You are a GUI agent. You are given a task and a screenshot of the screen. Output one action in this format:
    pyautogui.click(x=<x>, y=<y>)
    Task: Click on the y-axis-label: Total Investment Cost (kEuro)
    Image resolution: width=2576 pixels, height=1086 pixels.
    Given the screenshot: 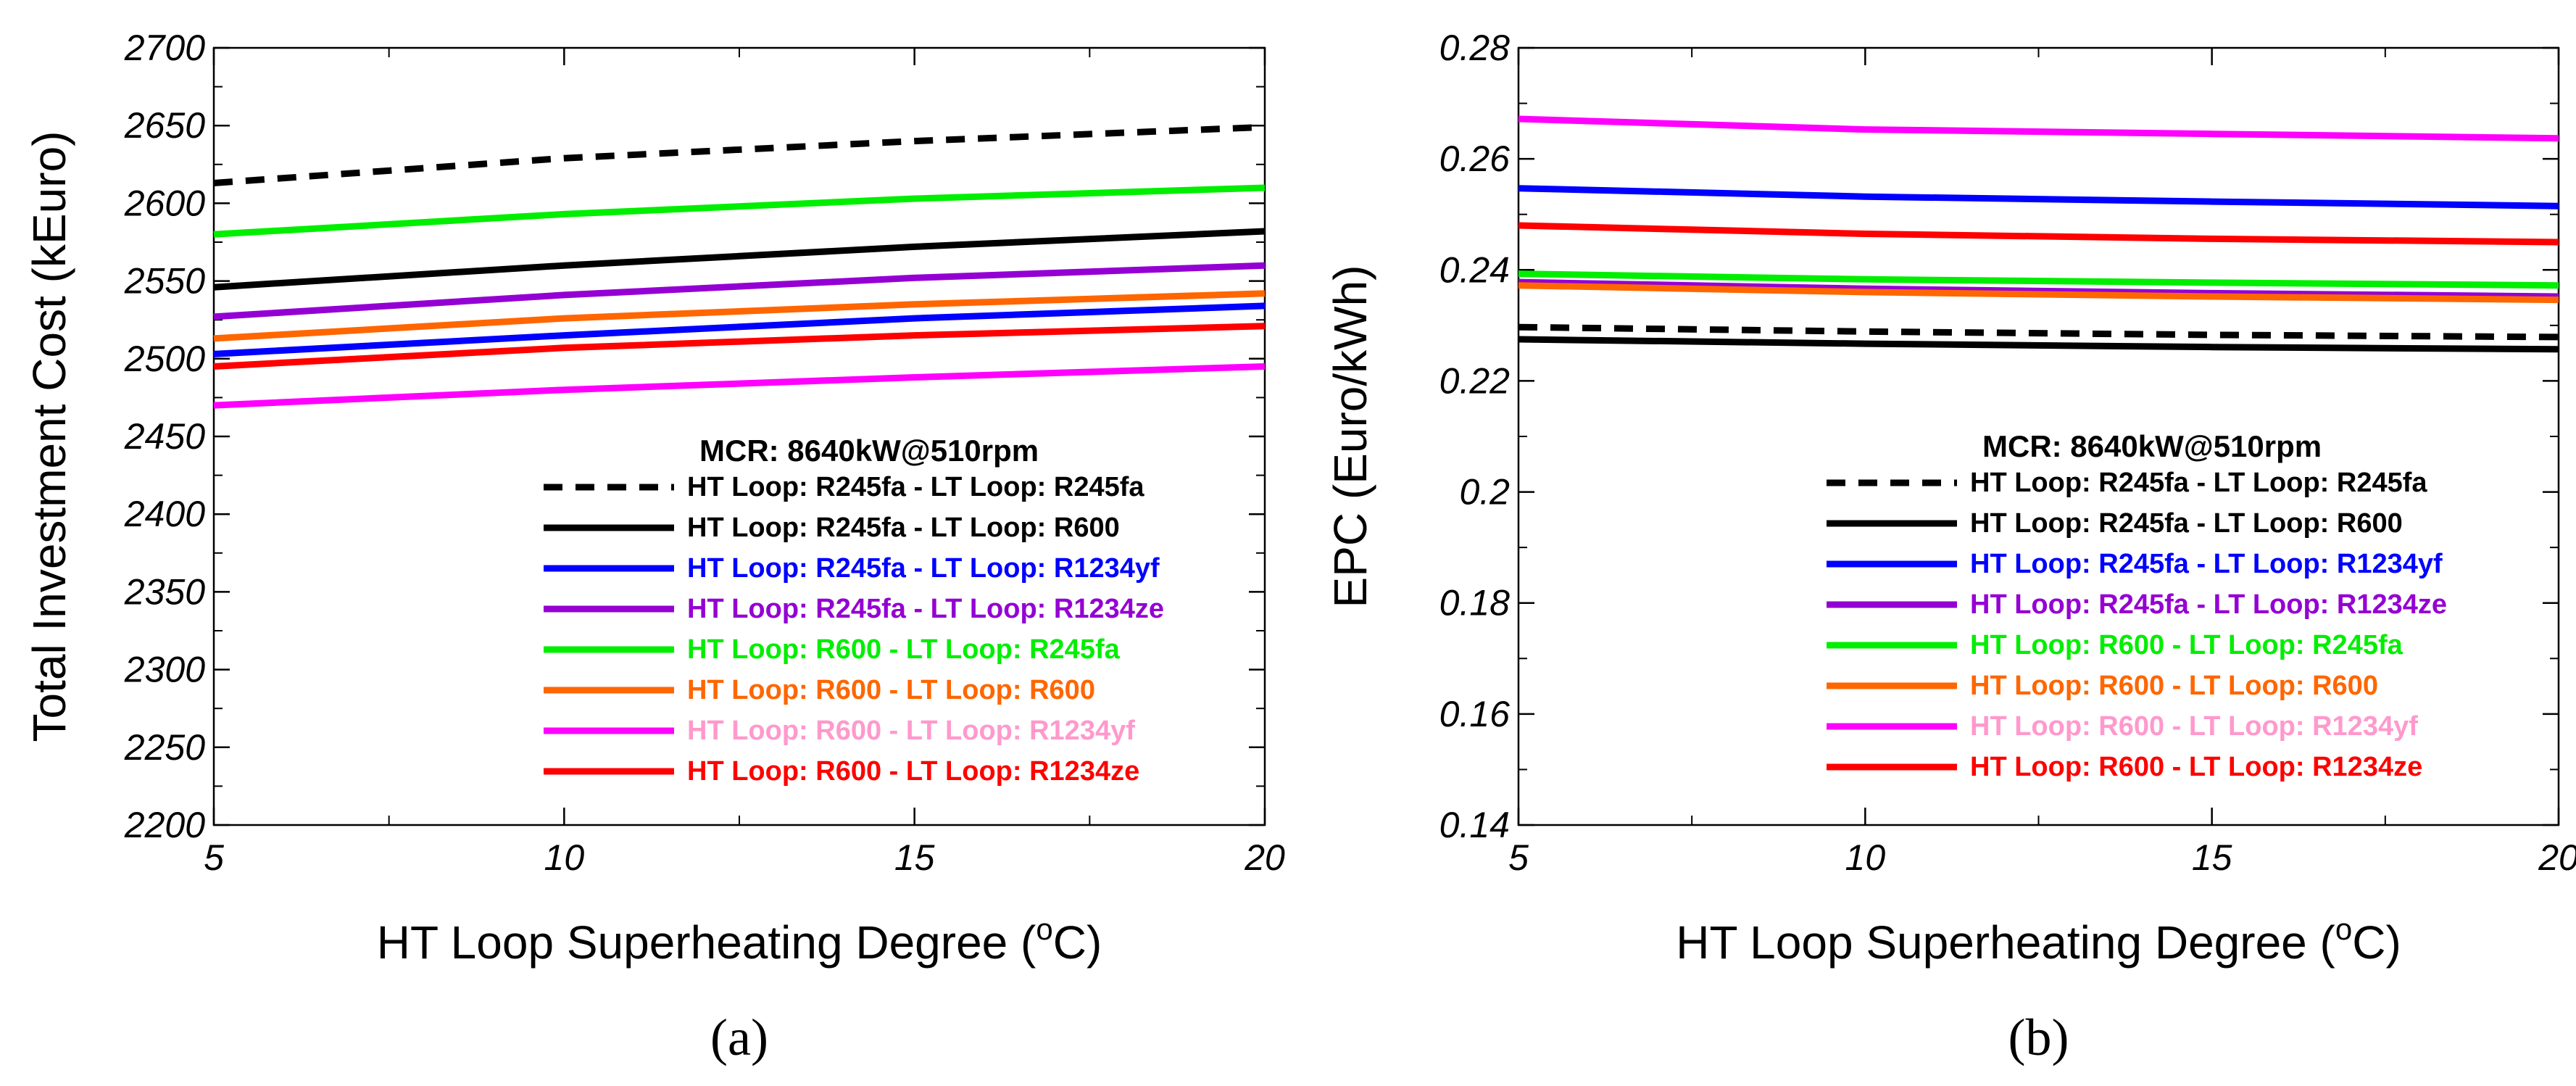 What is the action you would take?
    pyautogui.click(x=49, y=436)
    